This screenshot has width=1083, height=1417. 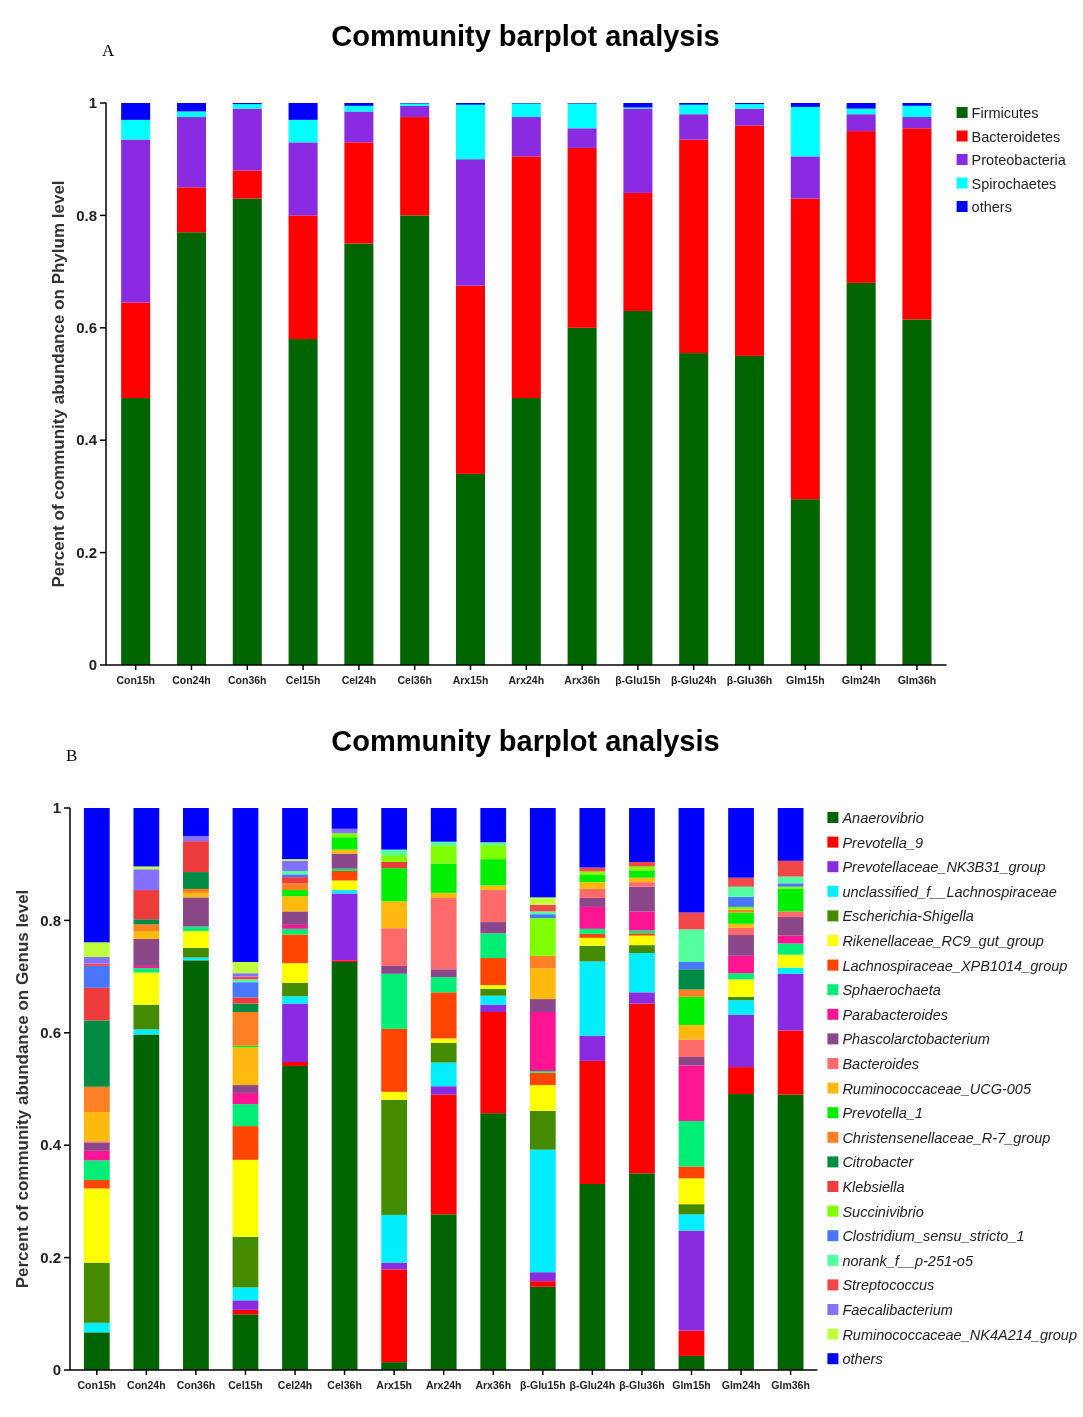 What do you see at coordinates (72, 755) in the screenshot?
I see `text: B` at bounding box center [72, 755].